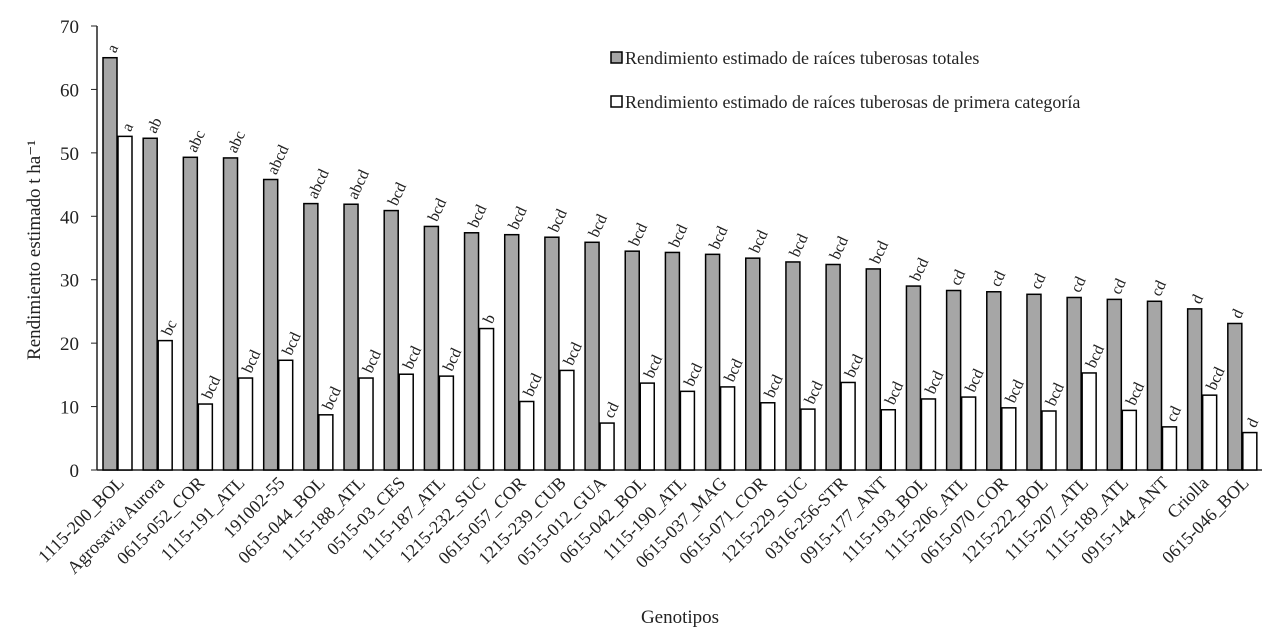 The width and height of the screenshot is (1279, 637). What do you see at coordinates (69, 90) in the screenshot?
I see `y-tick-label: 60` at bounding box center [69, 90].